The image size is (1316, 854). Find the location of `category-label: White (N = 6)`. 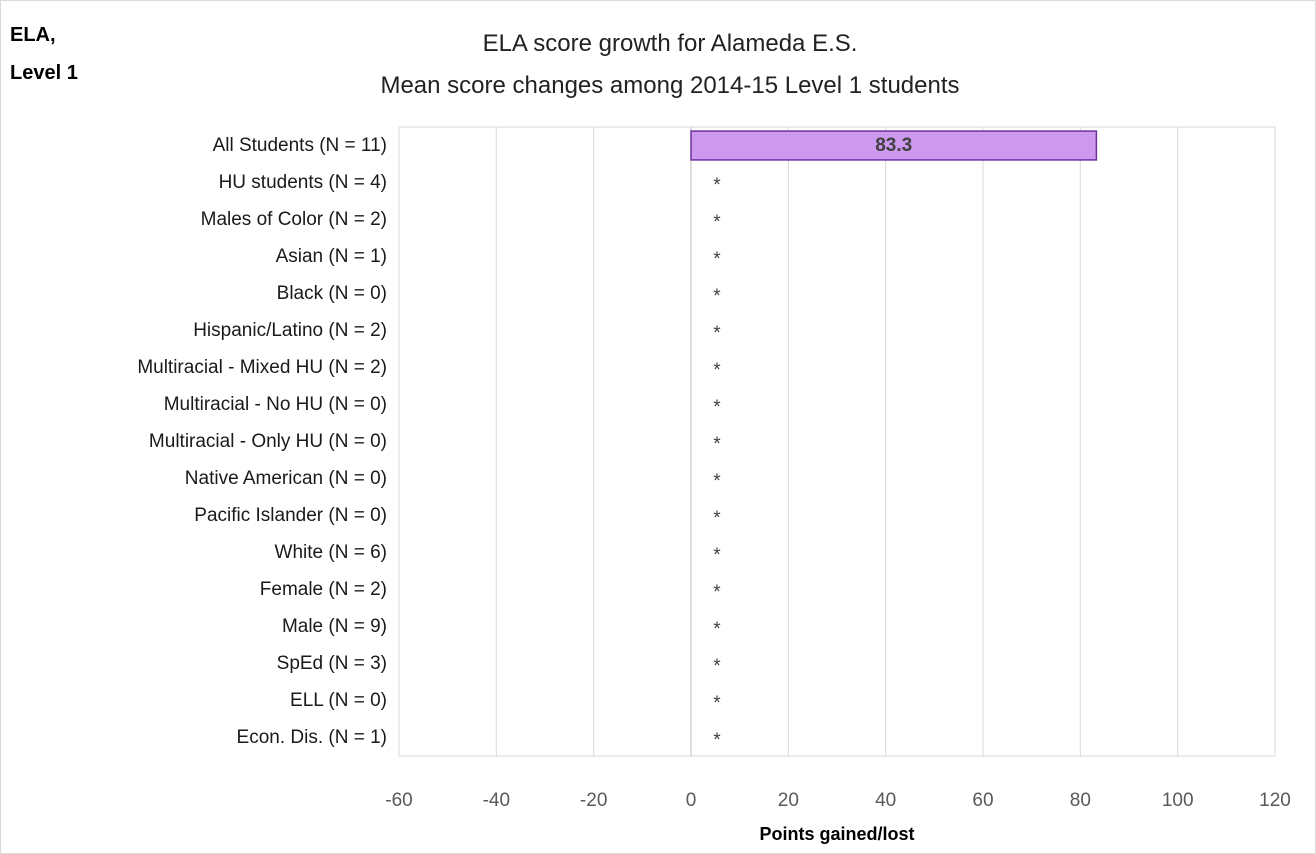

category-label: White (N = 6) is located at coordinates (331, 552).